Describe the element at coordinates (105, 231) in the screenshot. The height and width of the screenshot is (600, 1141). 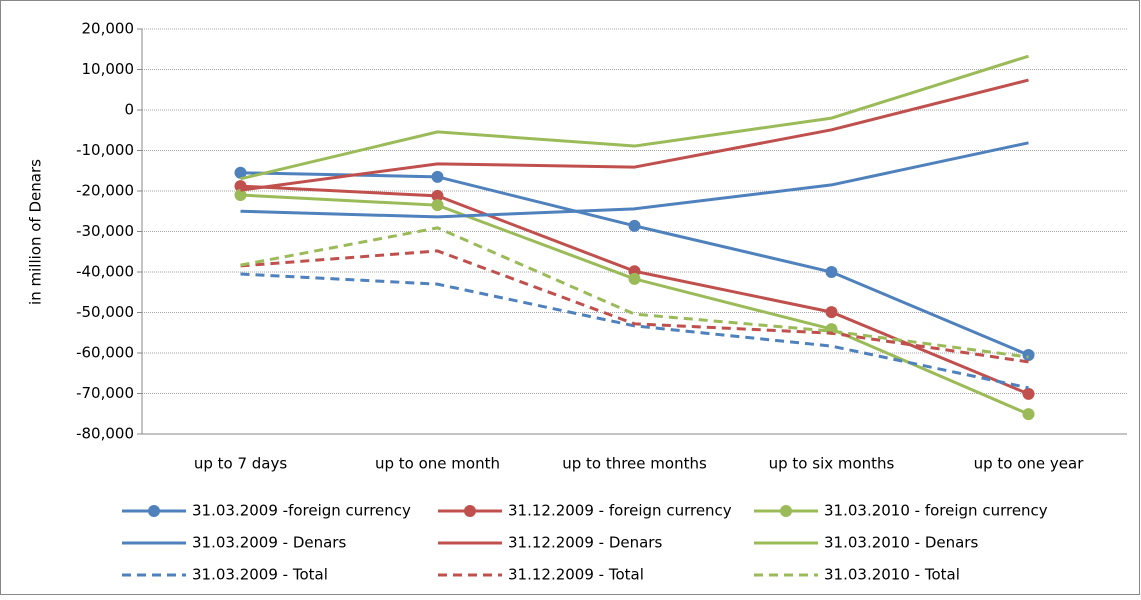
I see `y-tick-label: -30,000` at that location.